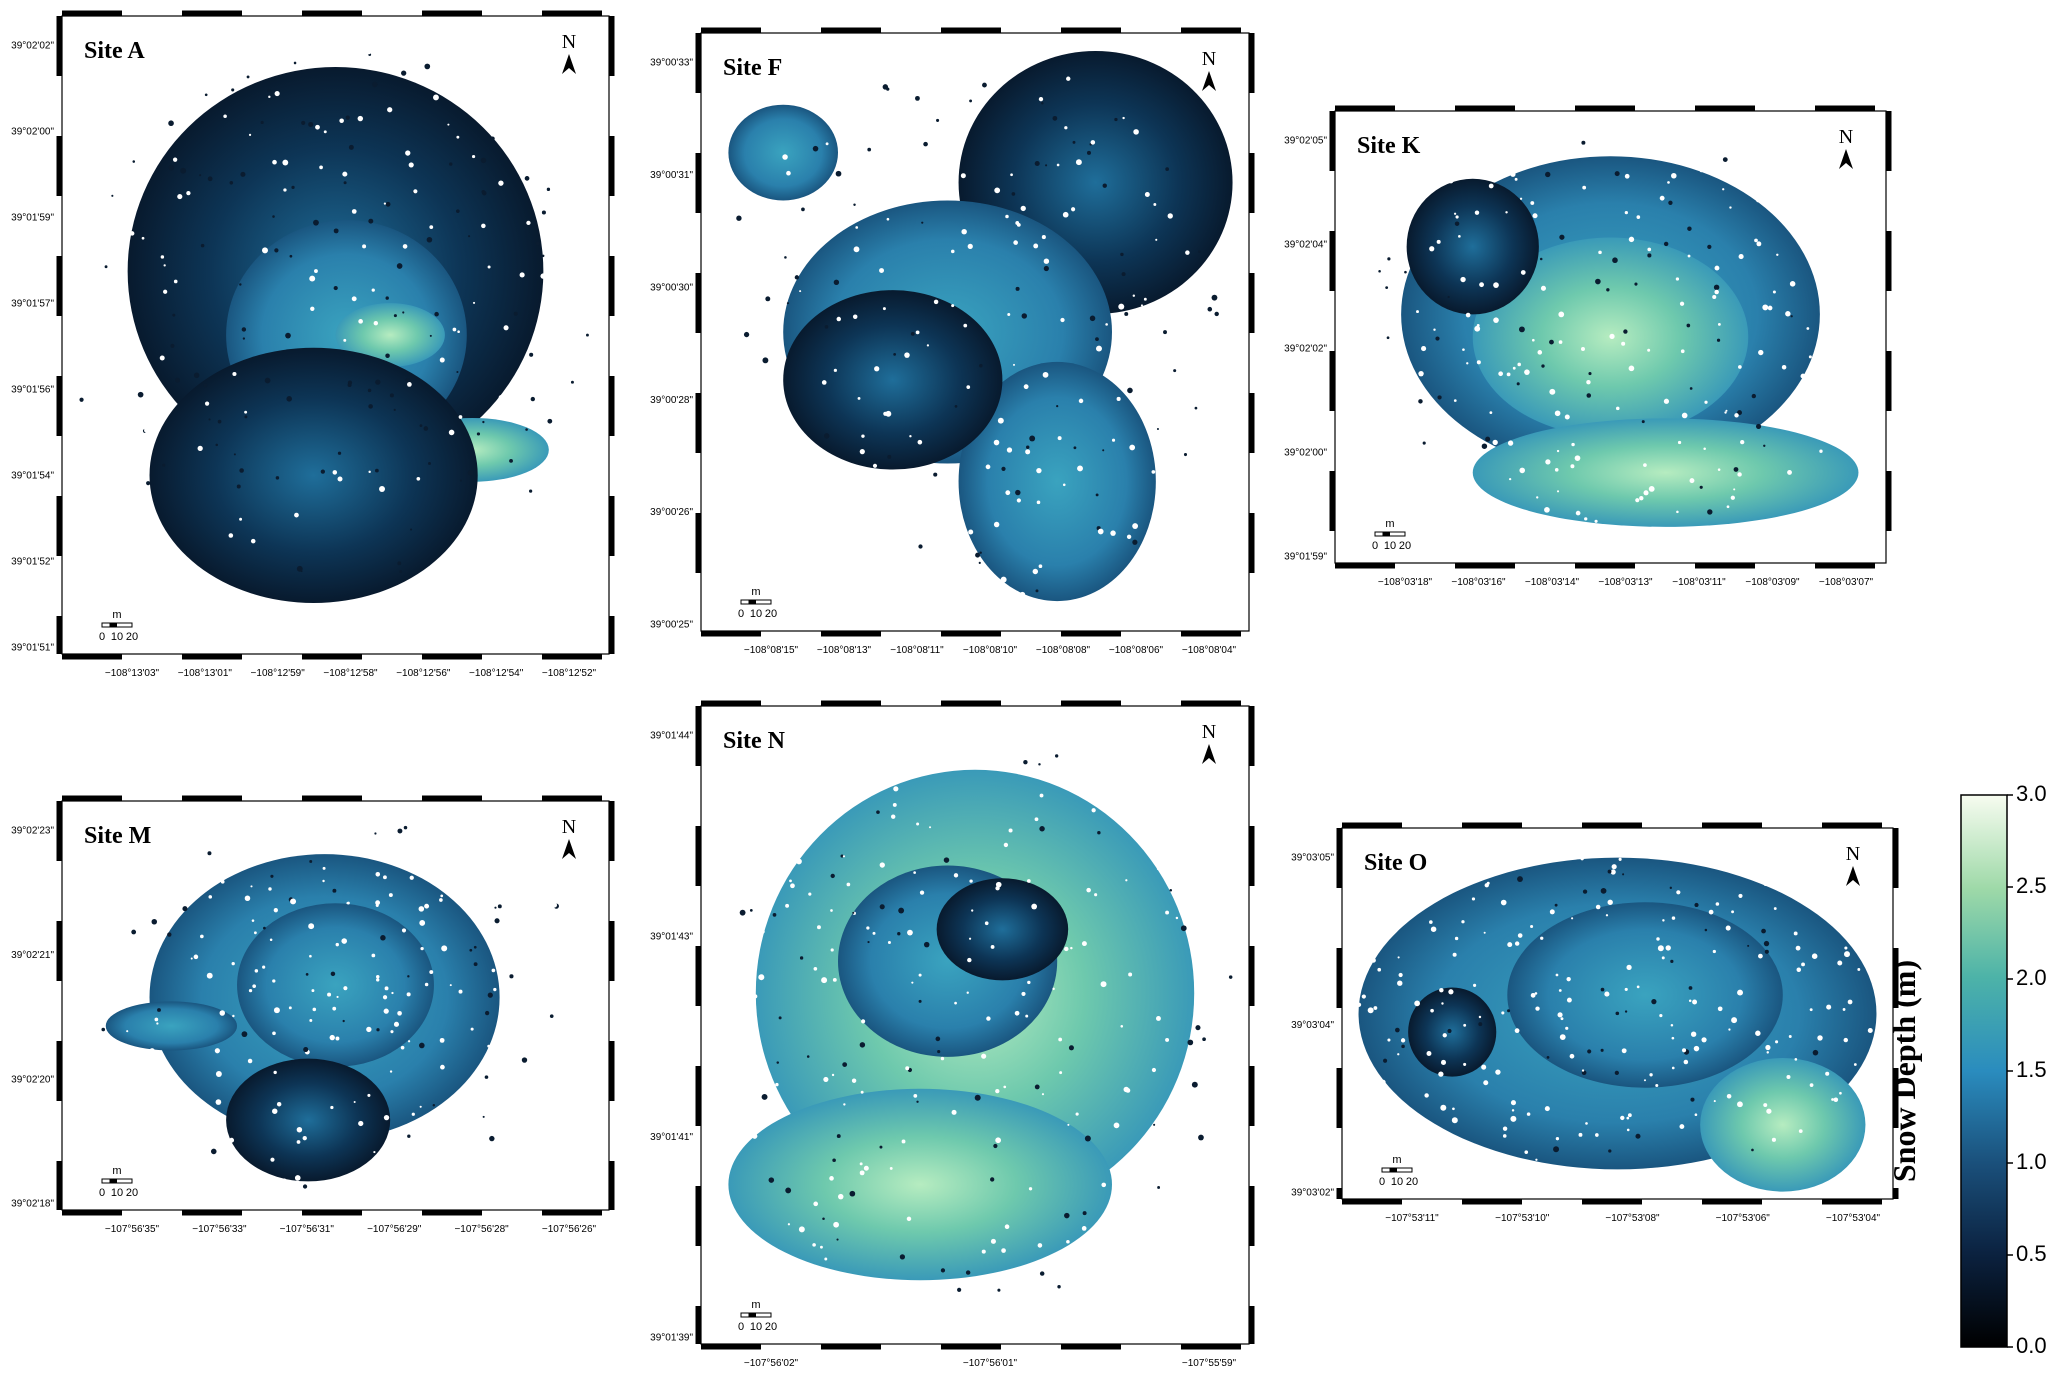  Describe the element at coordinates (32, 476) in the screenshot. I see `latitude-label: 39°01'54"` at that location.